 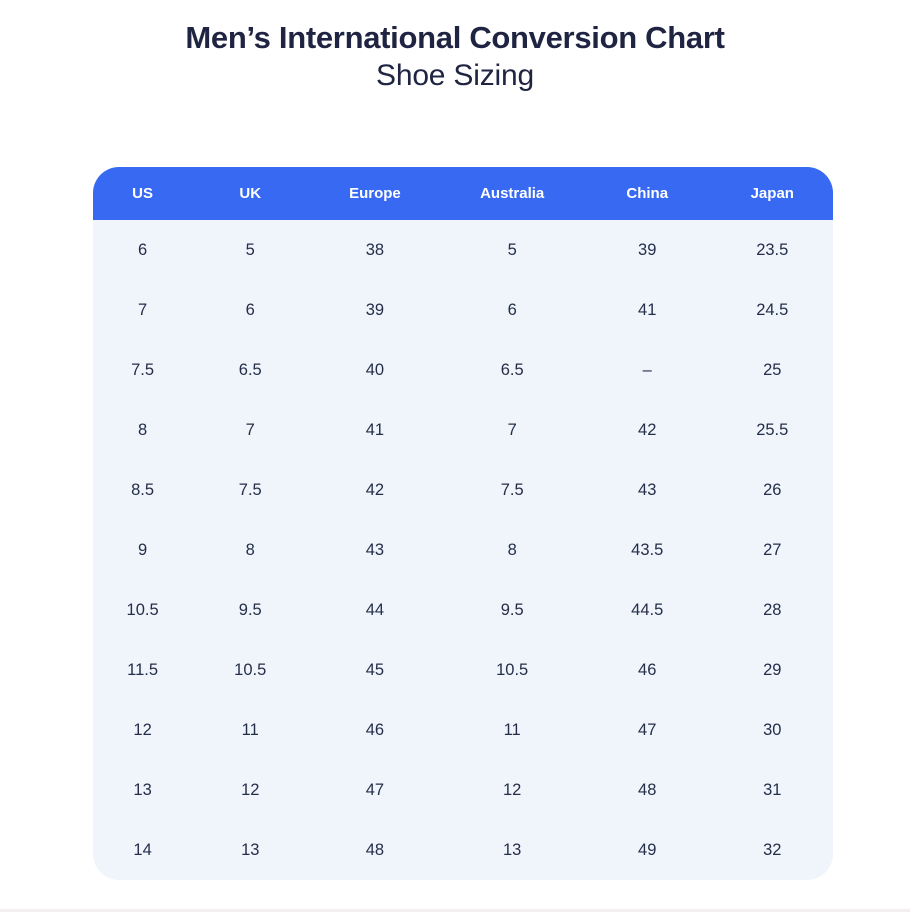 What do you see at coordinates (375, 549) in the screenshot?
I see `size-cell-europe: 43` at bounding box center [375, 549].